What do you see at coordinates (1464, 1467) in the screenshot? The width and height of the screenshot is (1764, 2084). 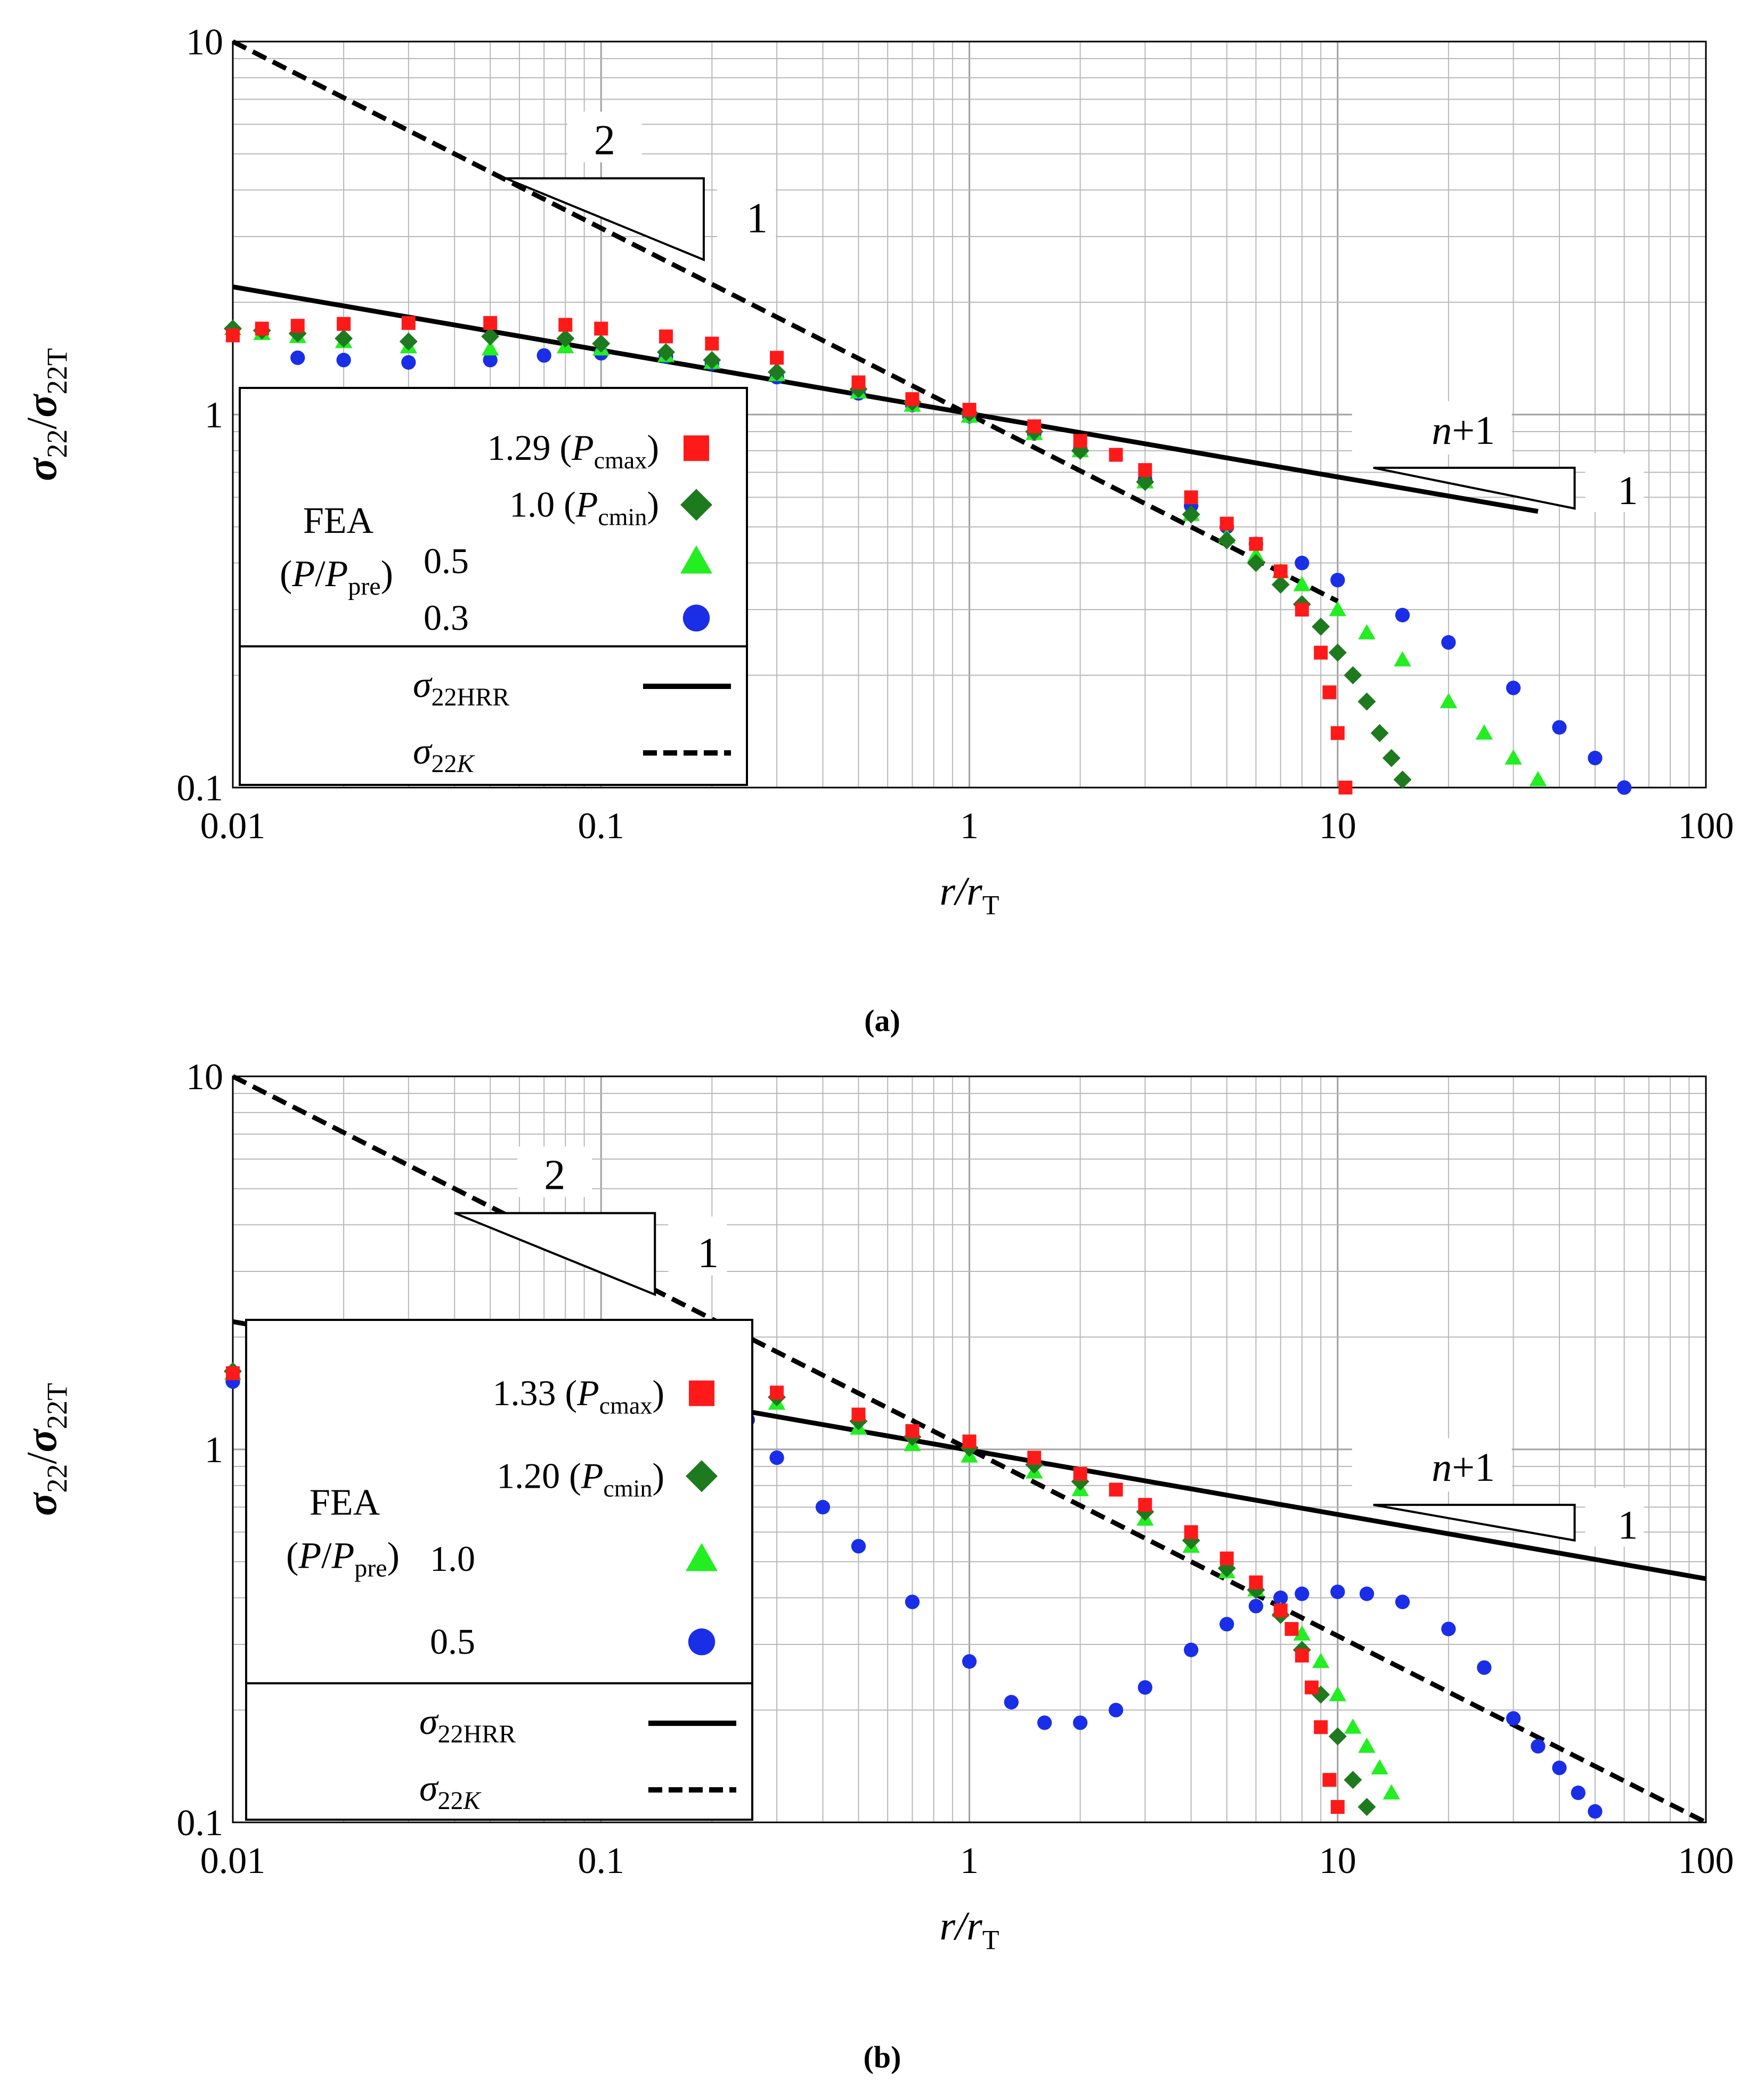 I see `slope-rise-label: n+1` at bounding box center [1464, 1467].